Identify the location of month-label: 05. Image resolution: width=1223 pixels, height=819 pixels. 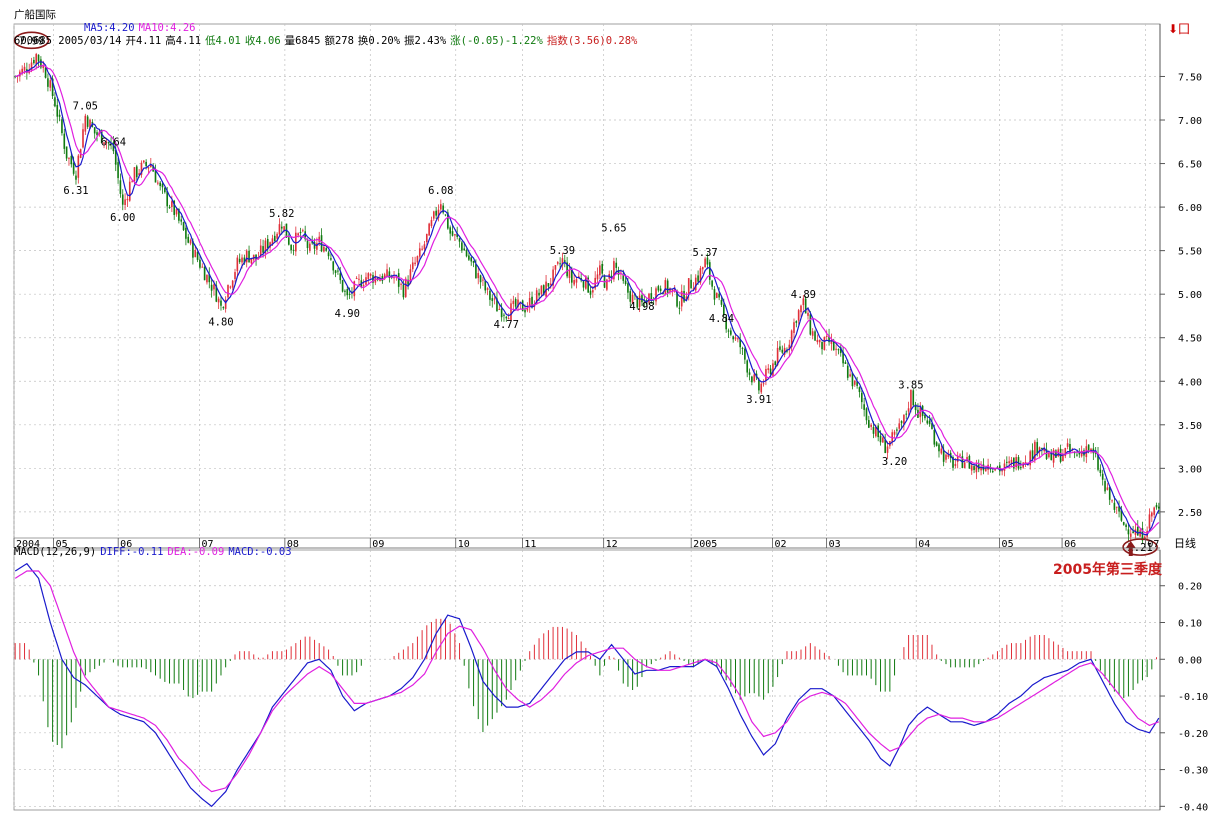
(1008, 544).